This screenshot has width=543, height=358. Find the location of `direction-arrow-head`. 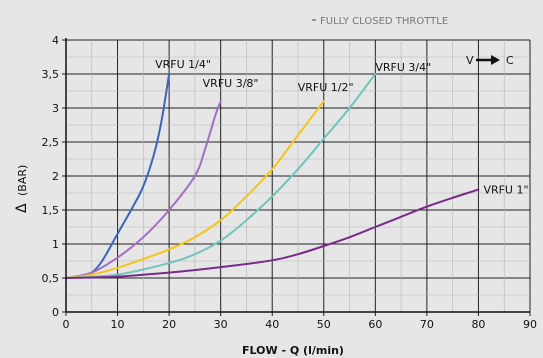

direction-arrow-head is located at coordinates (495, 60).